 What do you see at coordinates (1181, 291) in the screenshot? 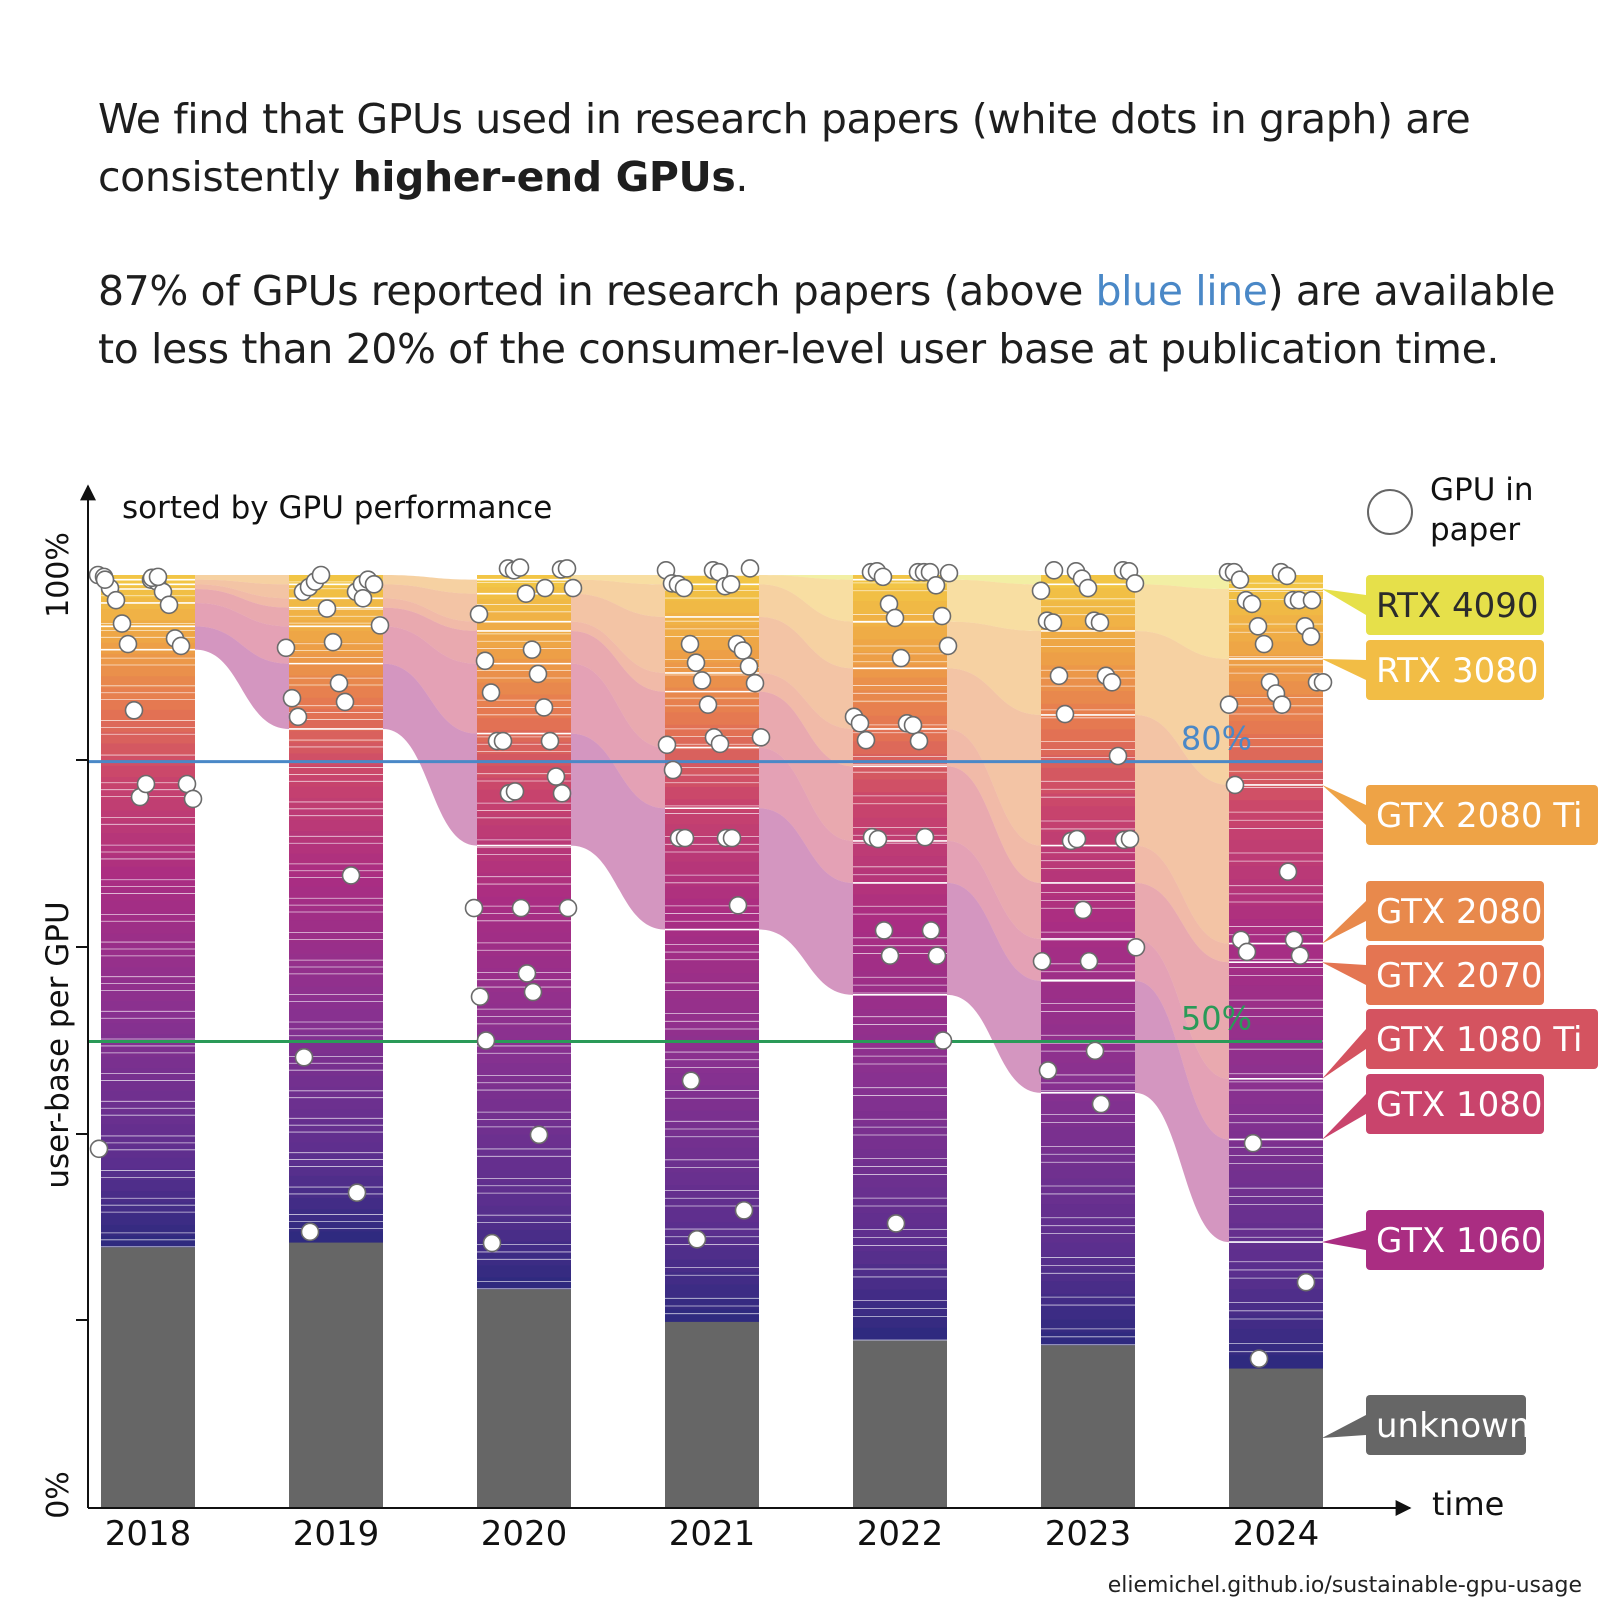
I see `blue-line-word: blue line` at bounding box center [1181, 291].